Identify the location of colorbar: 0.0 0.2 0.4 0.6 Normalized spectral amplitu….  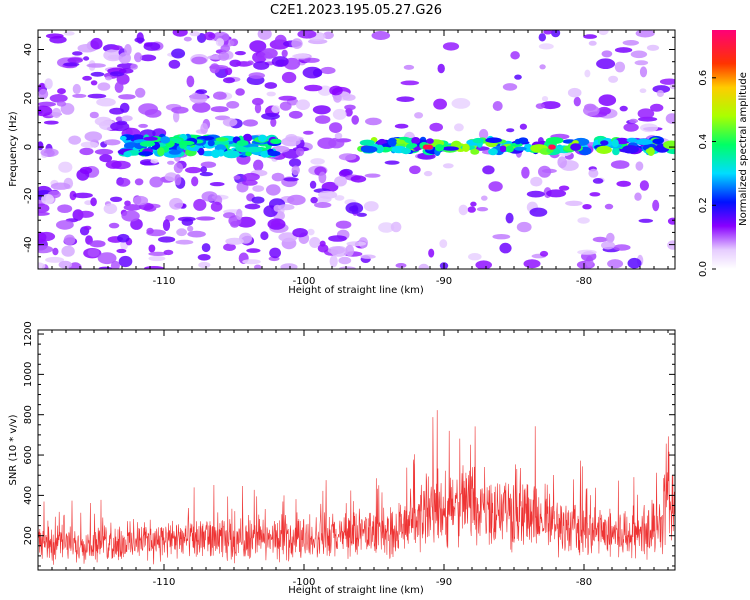
(723, 153).